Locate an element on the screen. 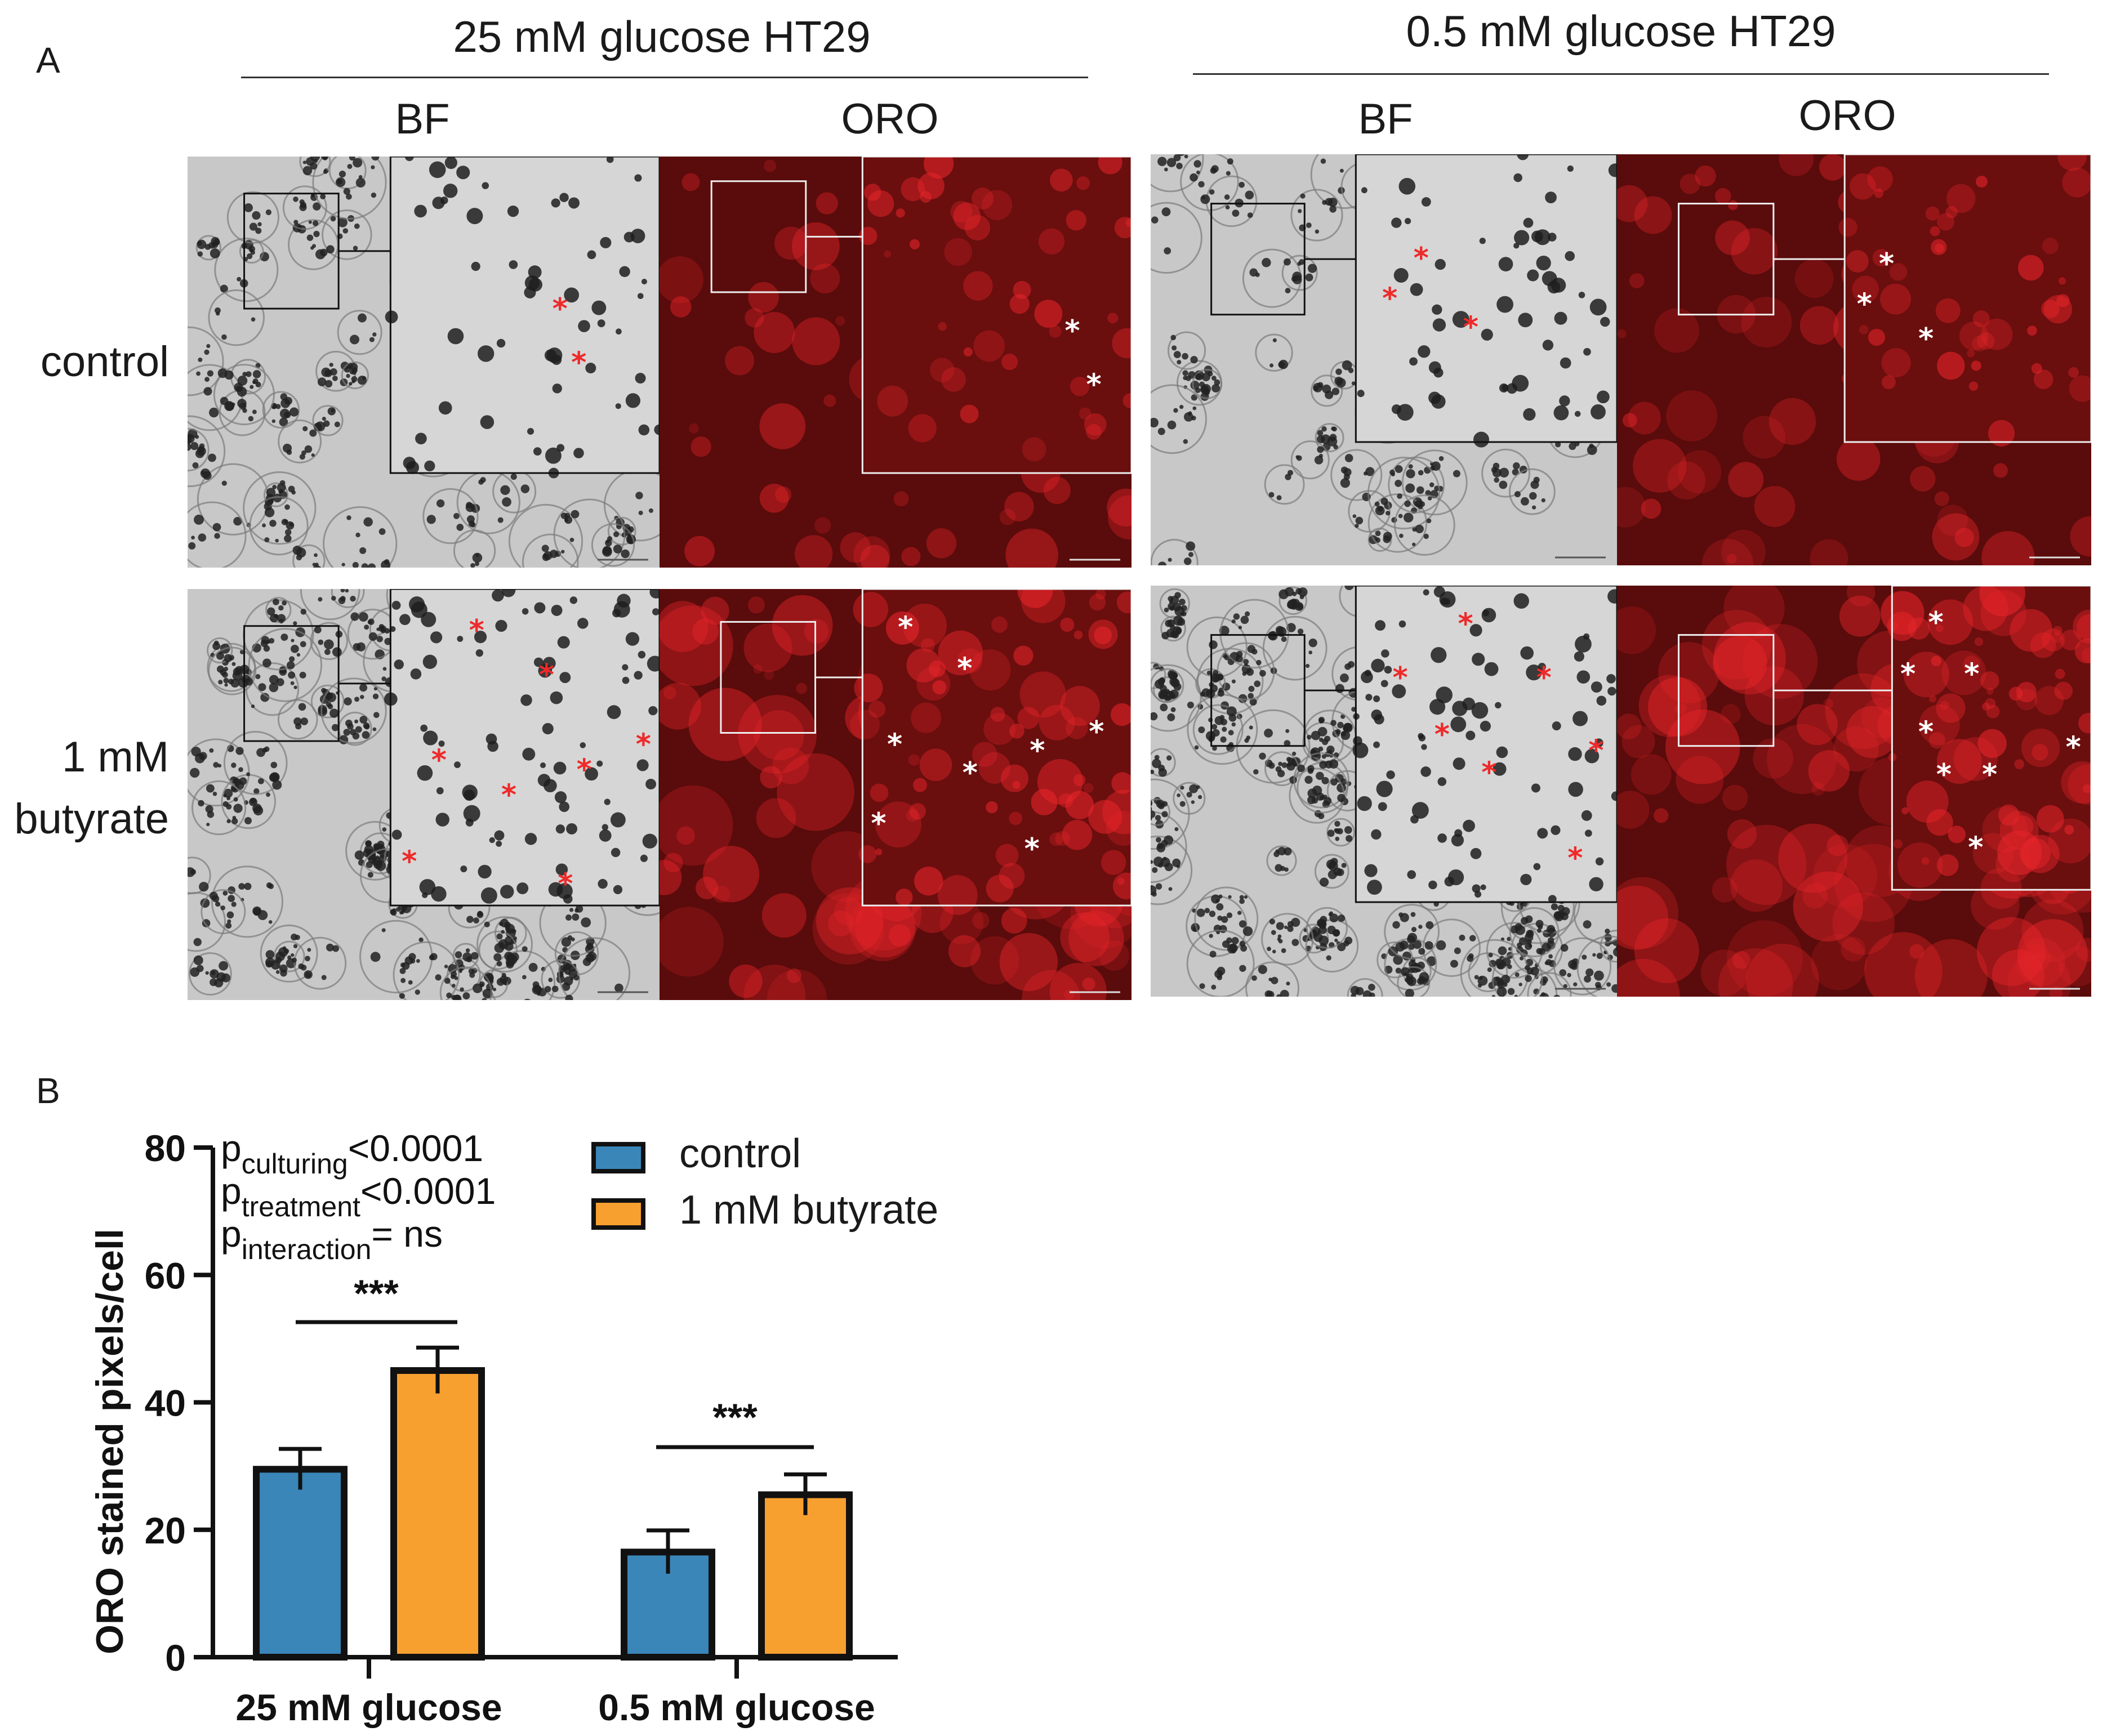  micrograph-svg: *** is located at coordinates (1384, 359).